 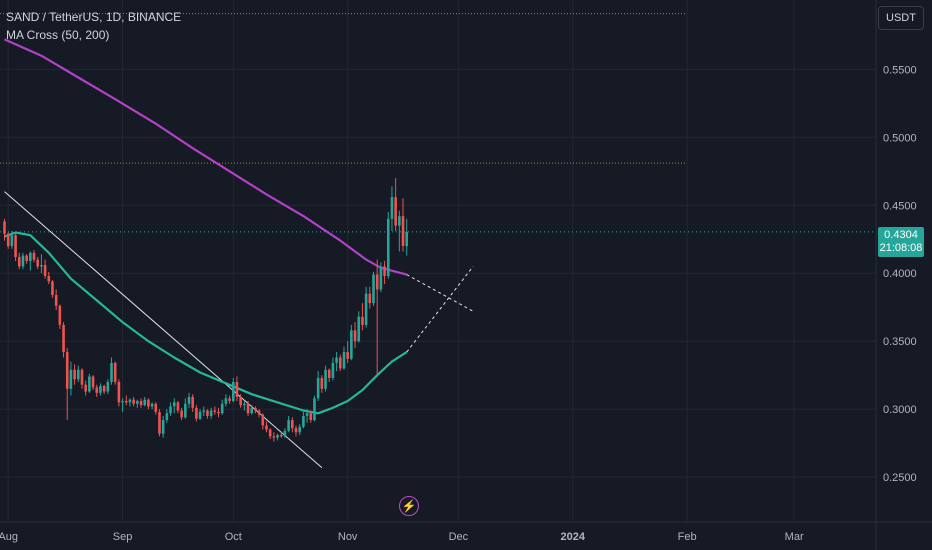 I want to click on y-tick-label: 0.5000, so click(x=900, y=138).